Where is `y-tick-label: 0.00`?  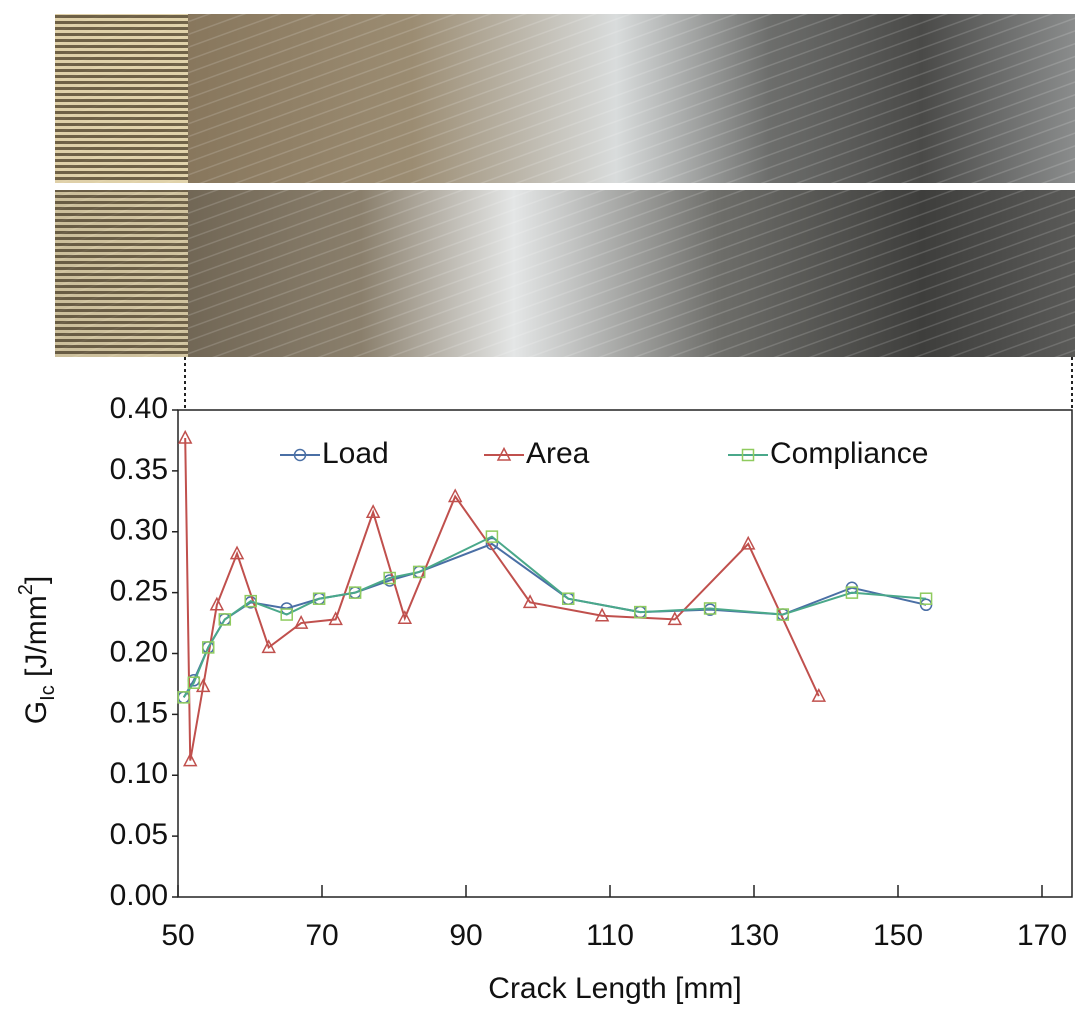 y-tick-label: 0.00 is located at coordinates (139, 895).